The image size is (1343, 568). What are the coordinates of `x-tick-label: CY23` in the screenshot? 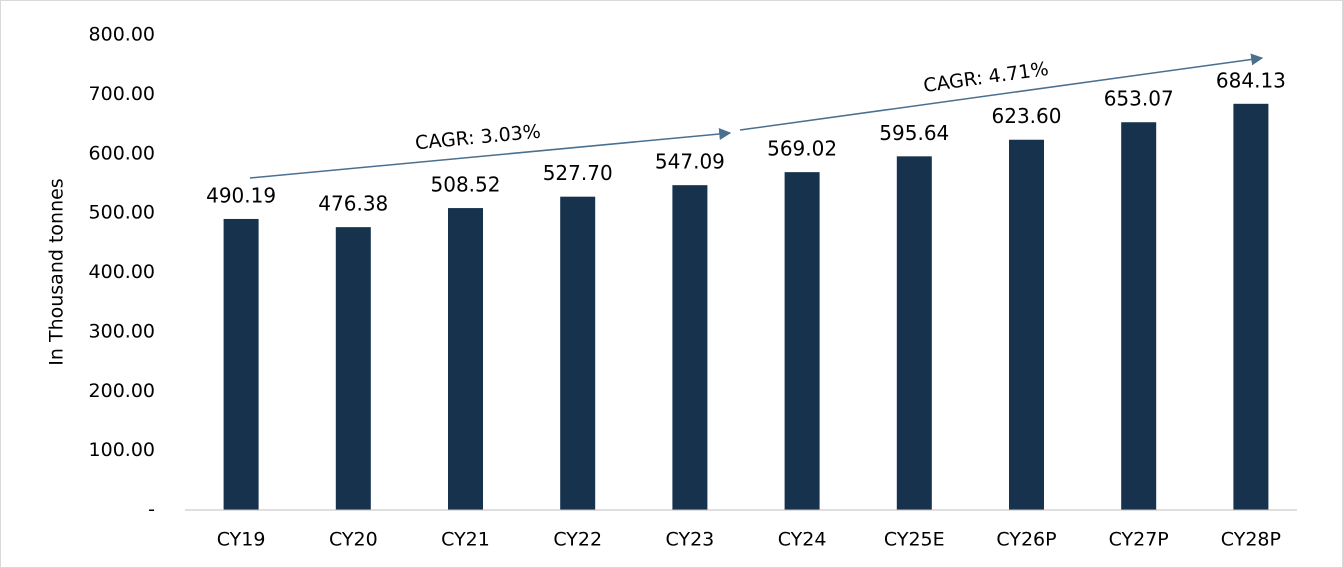 It's located at (690, 540).